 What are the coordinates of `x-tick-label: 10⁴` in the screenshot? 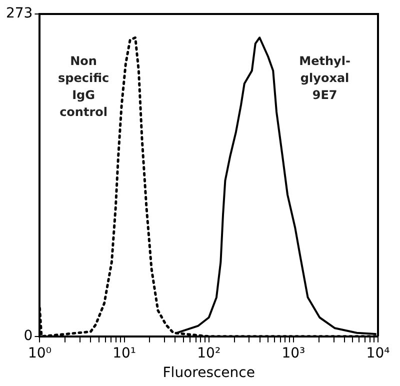 It's located at (378, 353).